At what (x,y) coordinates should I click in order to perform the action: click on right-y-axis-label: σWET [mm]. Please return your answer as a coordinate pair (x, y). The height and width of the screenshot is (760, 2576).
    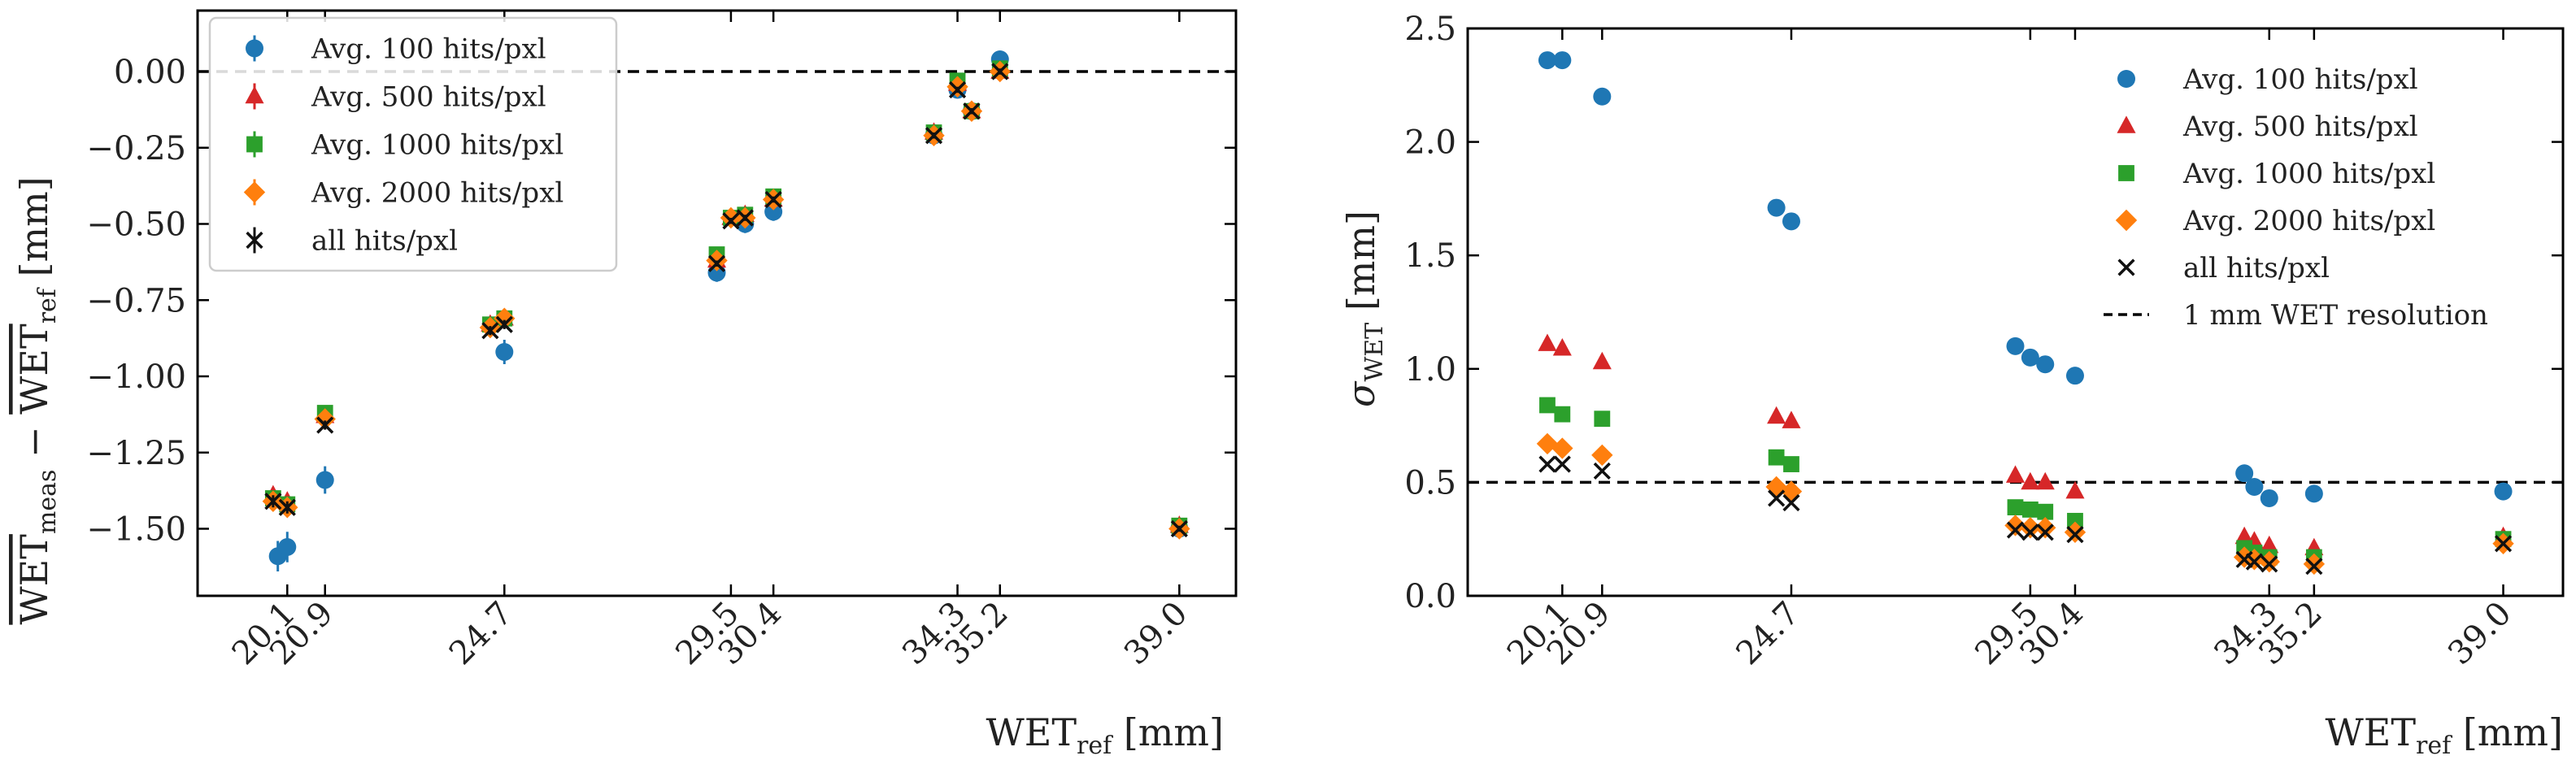
    Looking at the image, I should click on (1364, 309).